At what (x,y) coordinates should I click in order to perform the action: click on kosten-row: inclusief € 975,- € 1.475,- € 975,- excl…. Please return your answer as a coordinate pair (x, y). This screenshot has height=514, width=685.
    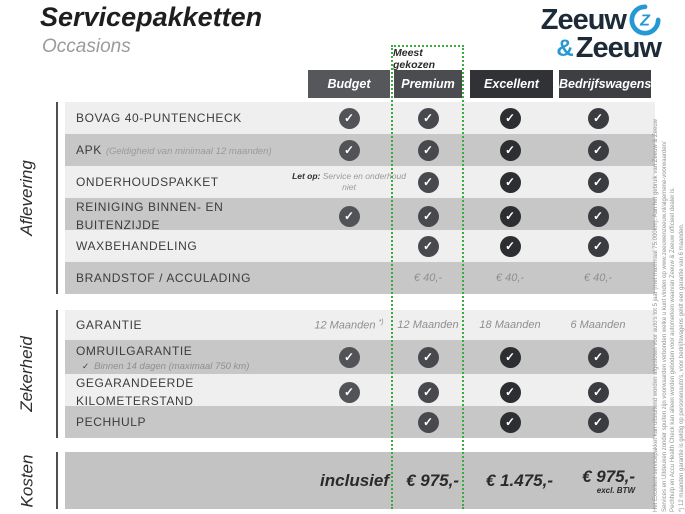
    Looking at the image, I should click on (360, 480).